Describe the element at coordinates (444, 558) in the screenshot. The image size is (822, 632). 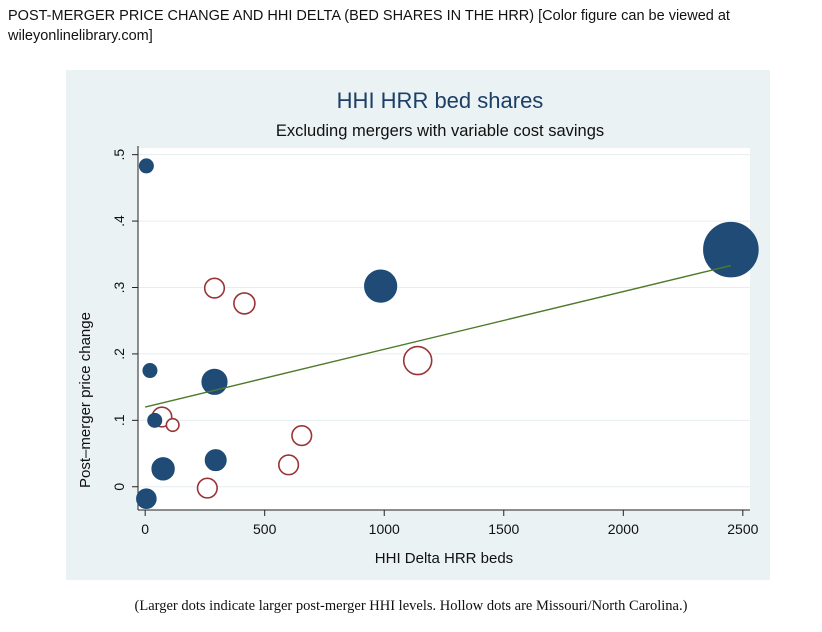
I see `x-axis-label: HHI Delta HRR beds` at that location.